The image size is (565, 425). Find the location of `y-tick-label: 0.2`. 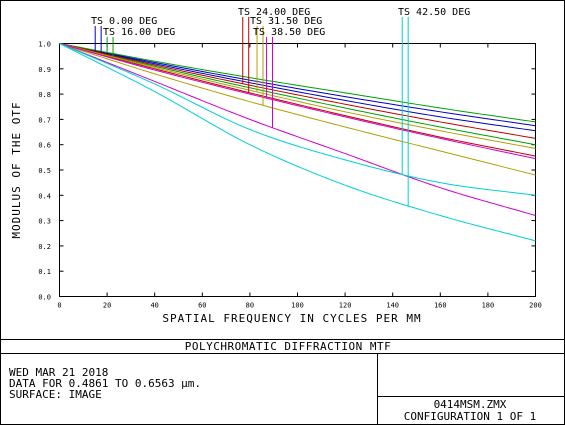

y-tick-label: 0.2 is located at coordinates (44, 247).